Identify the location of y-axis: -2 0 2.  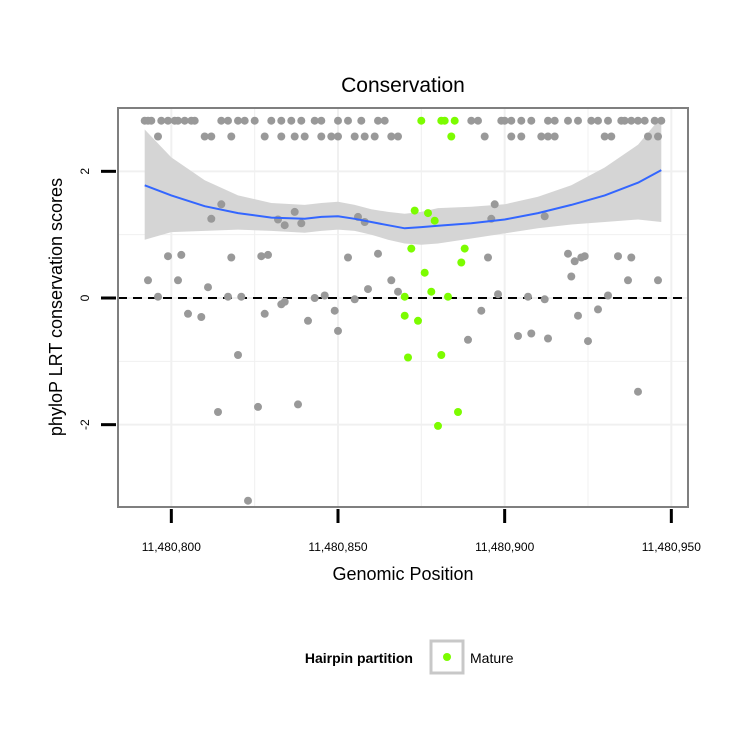
(97, 299).